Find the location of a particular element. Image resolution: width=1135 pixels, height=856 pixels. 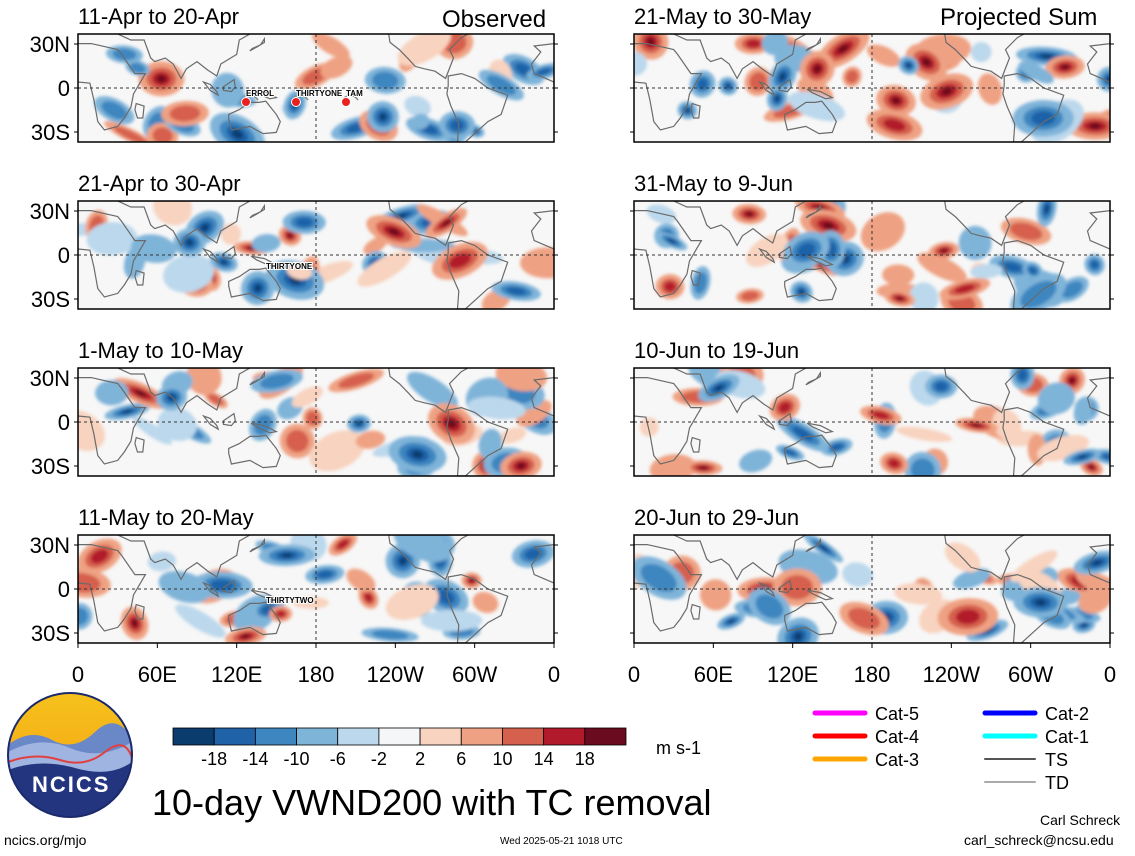

panel-title: 11-Apr to 20-Apr is located at coordinates (158, 16).